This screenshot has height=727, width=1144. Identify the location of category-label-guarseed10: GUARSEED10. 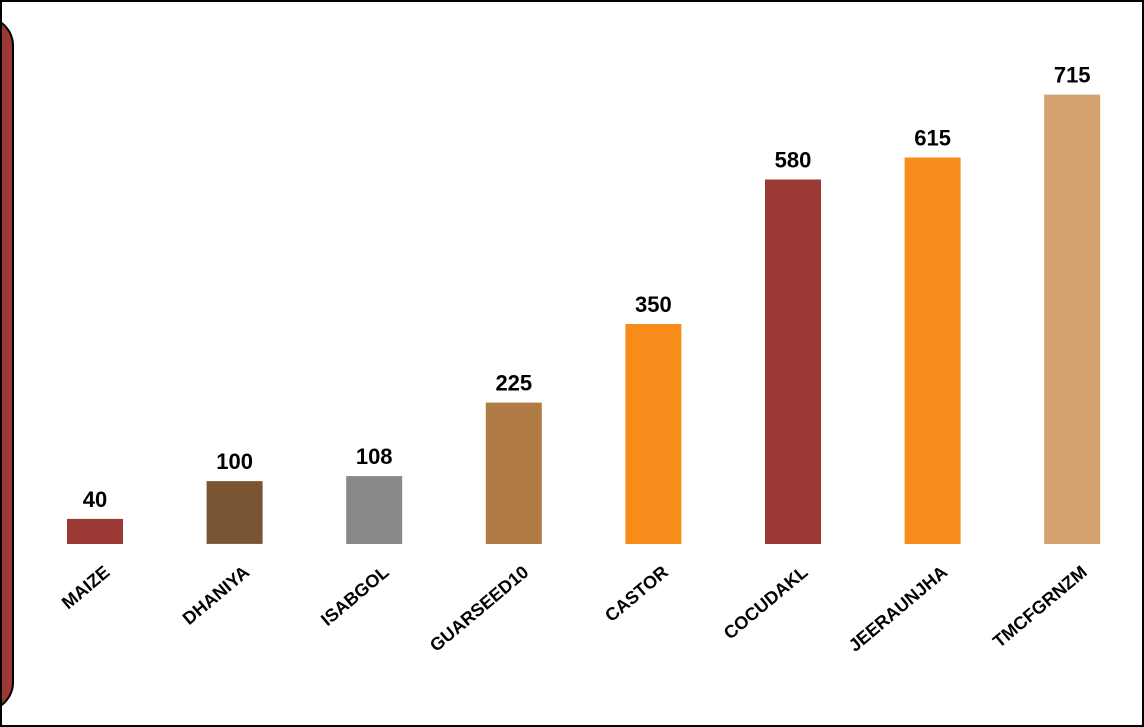
(479, 609).